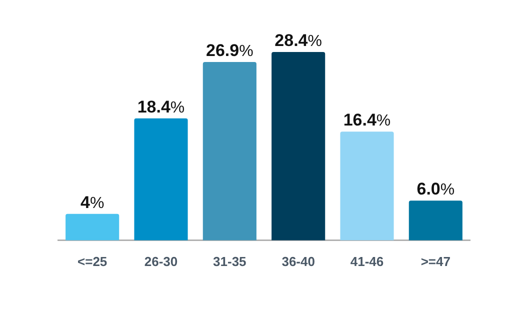  What do you see at coordinates (161, 261) in the screenshot?
I see `x-tick-label: 26-30` at bounding box center [161, 261].